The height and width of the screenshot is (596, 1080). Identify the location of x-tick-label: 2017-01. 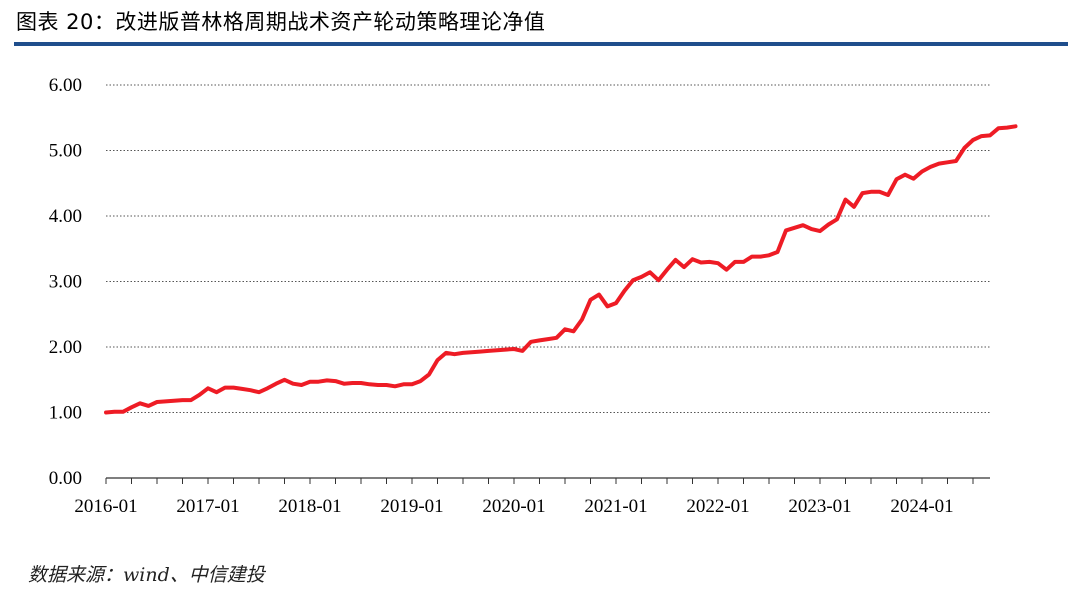
(207, 506).